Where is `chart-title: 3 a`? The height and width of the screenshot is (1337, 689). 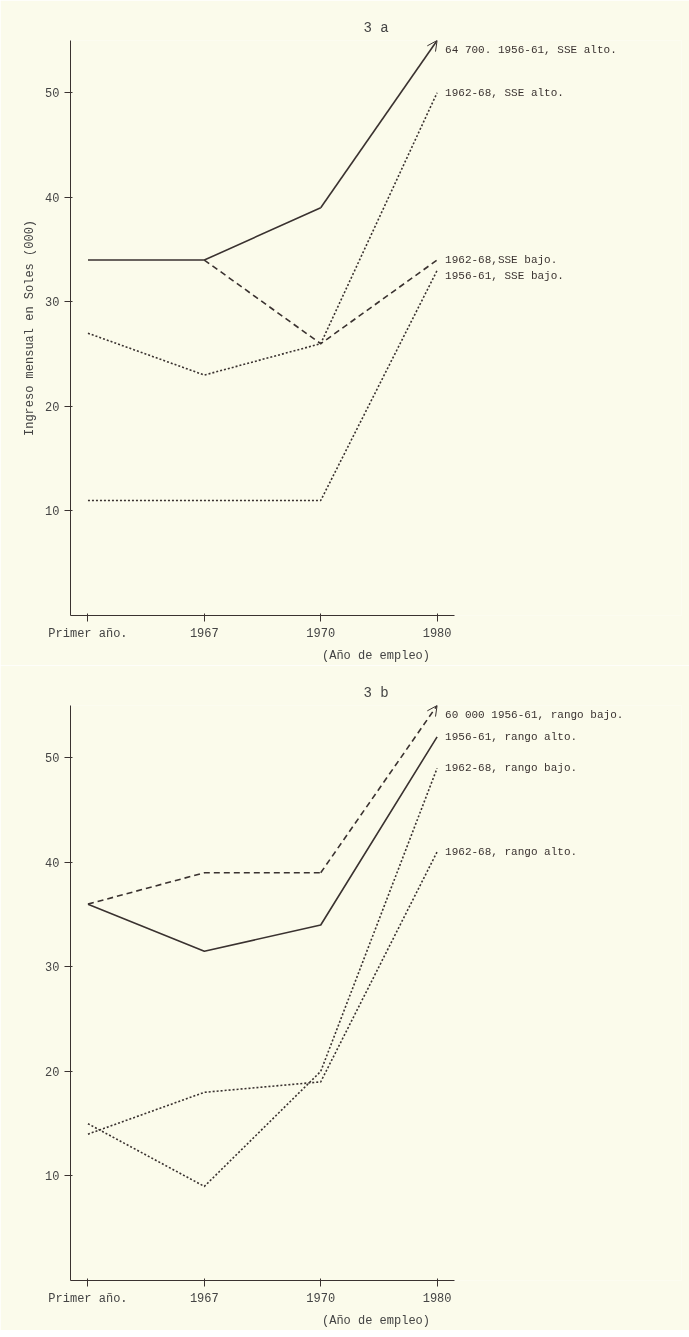 chart-title: 3 a is located at coordinates (376, 27).